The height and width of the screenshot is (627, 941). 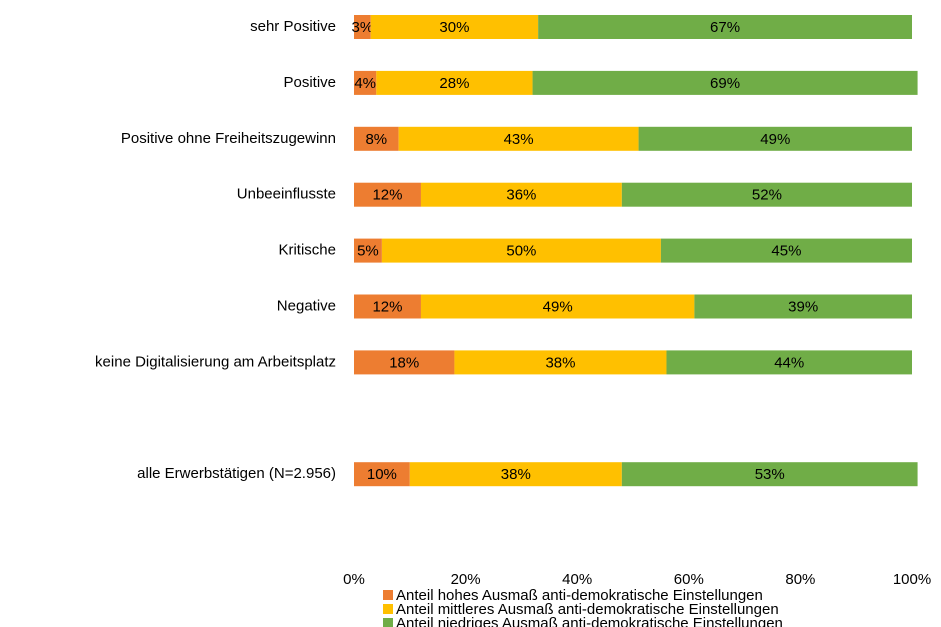 I want to click on data-label: 67%, so click(x=725, y=27).